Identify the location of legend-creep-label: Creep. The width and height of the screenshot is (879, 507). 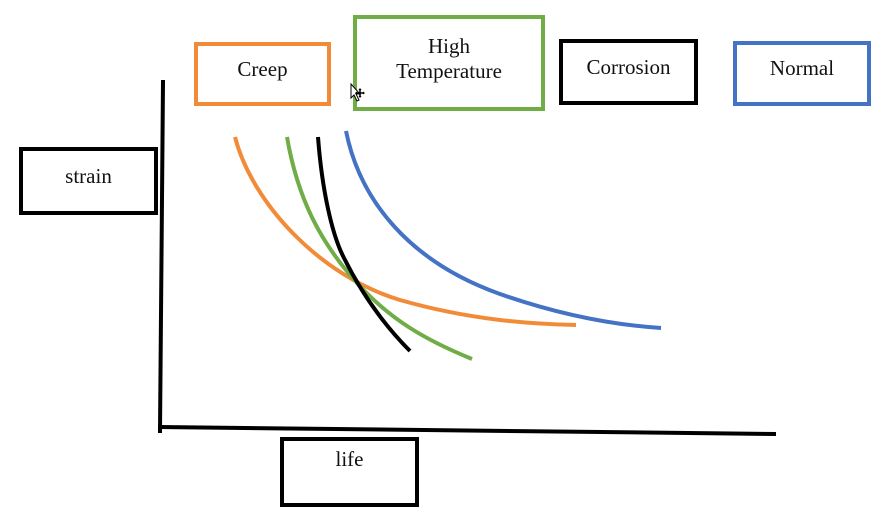
(262, 69).